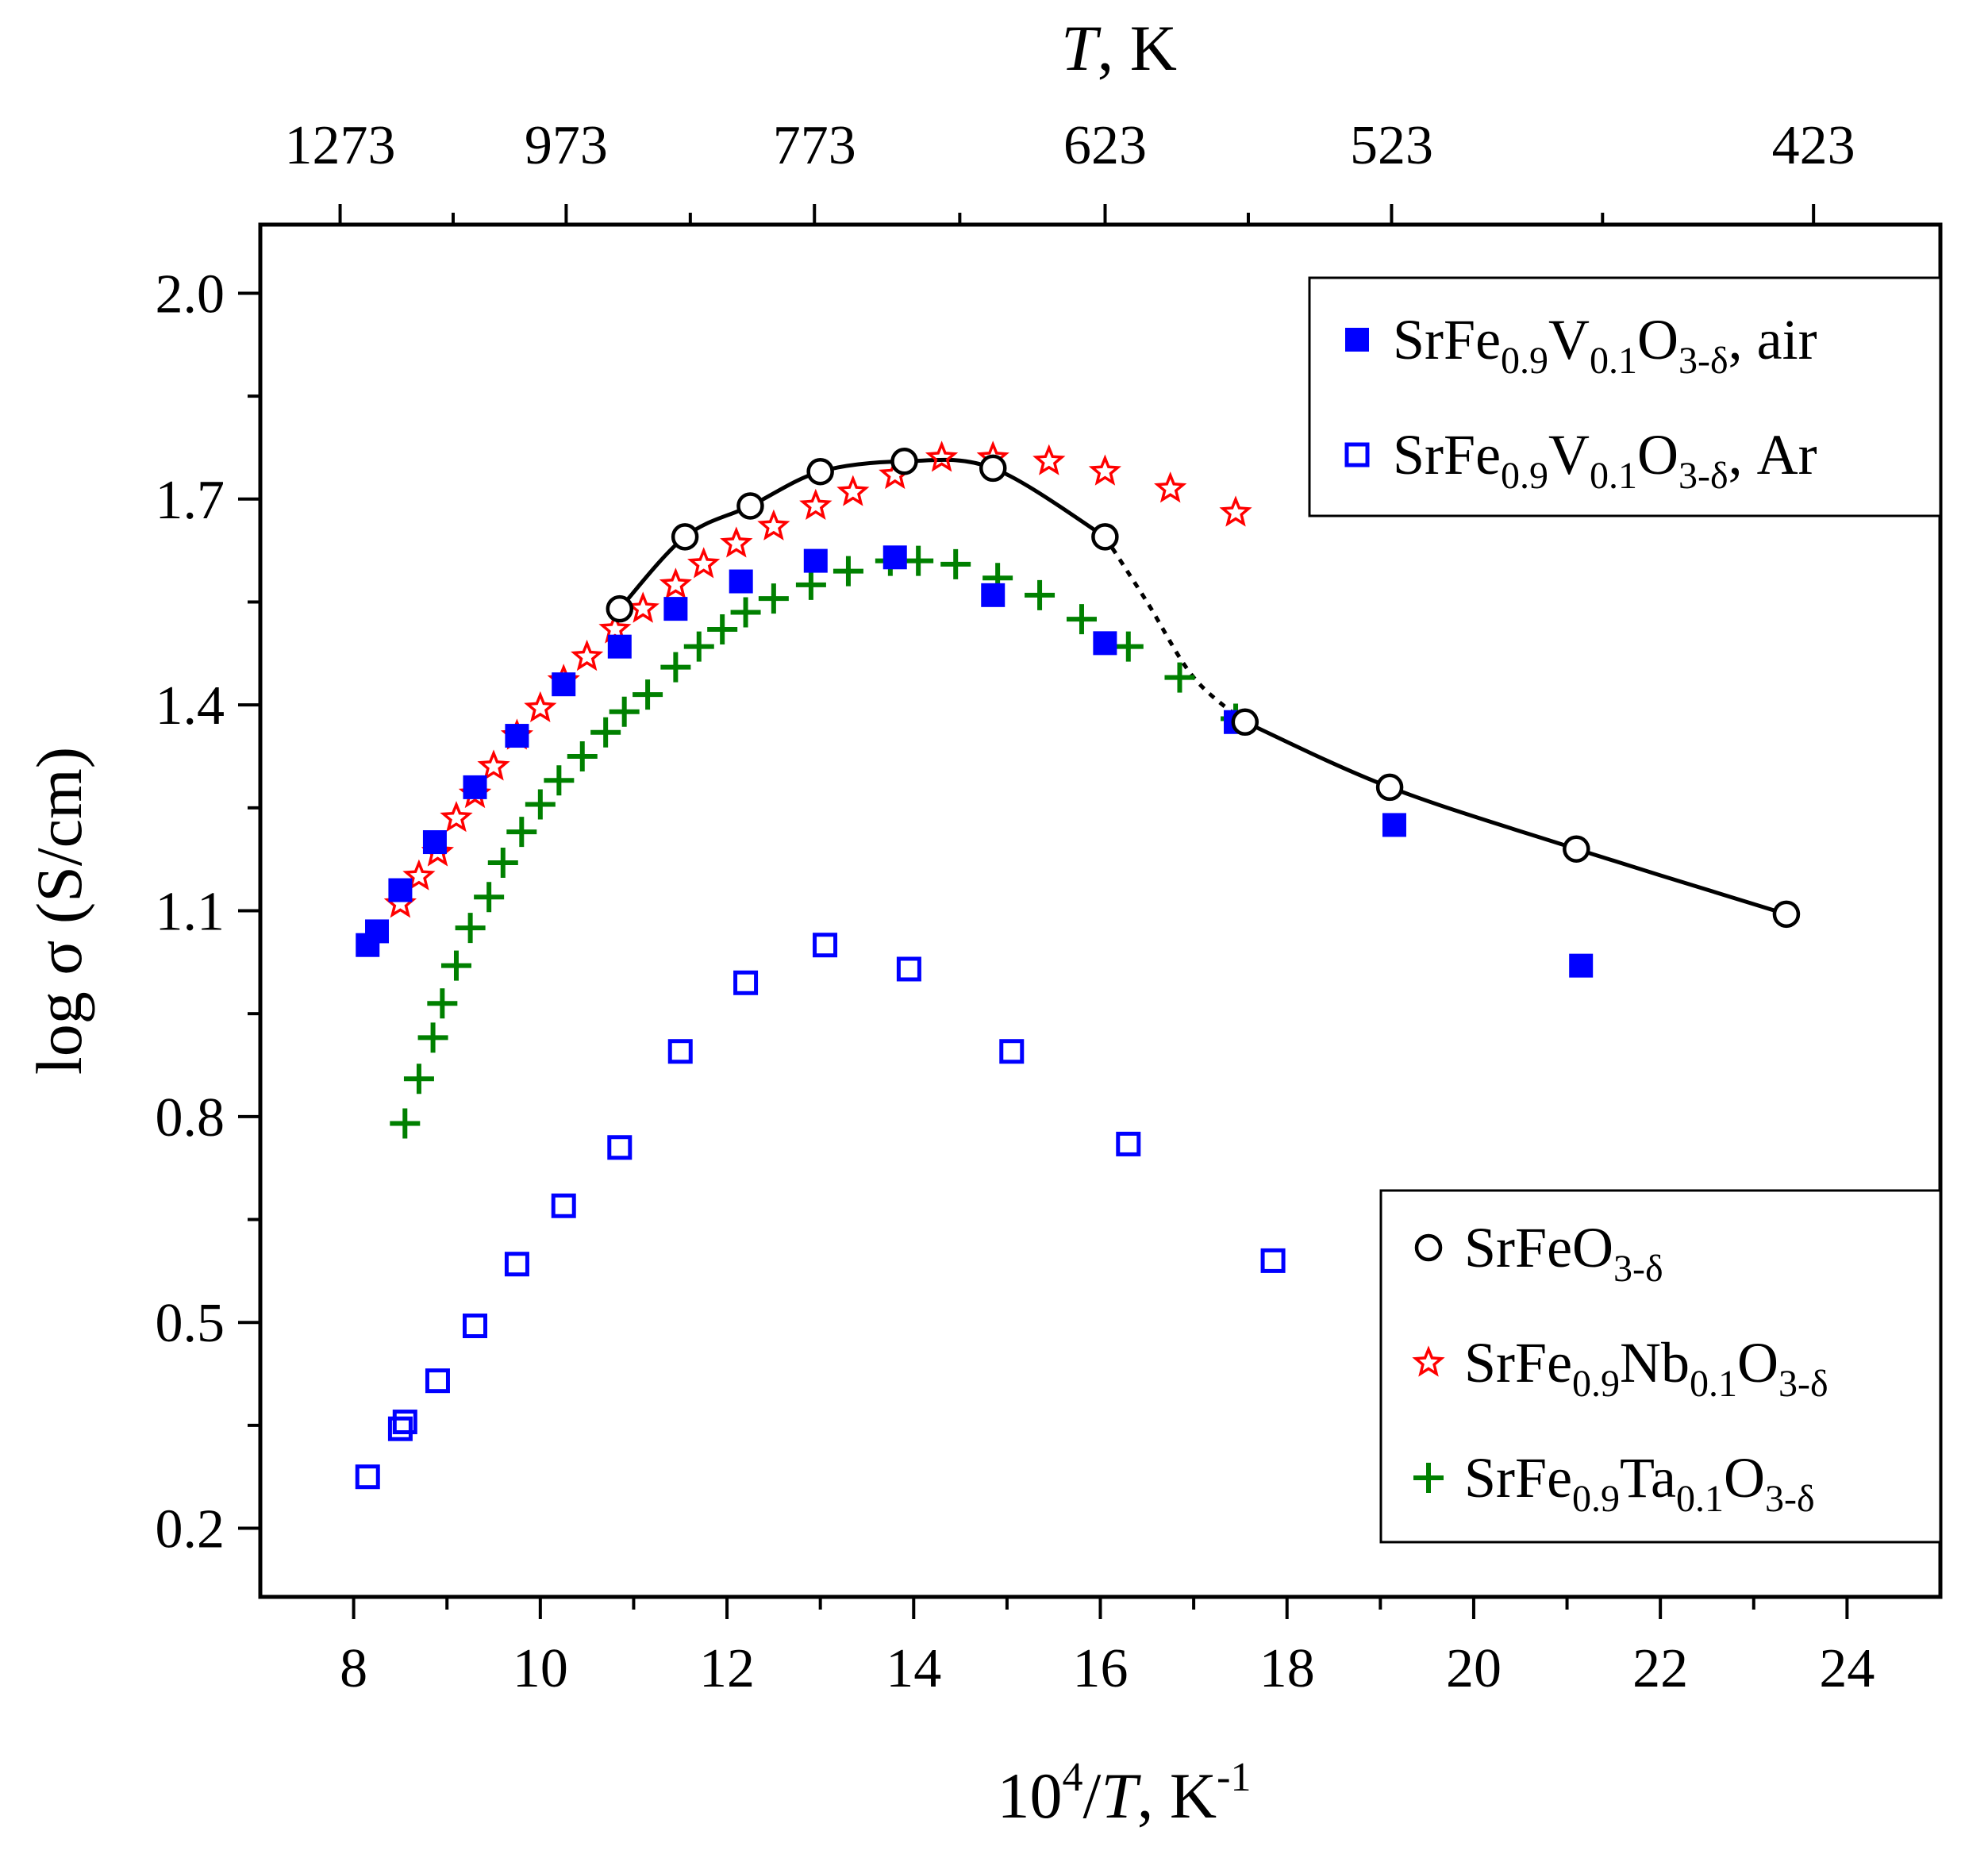 This screenshot has height=1858, width=1988. I want to click on top-tick-label: 973, so click(566, 145).